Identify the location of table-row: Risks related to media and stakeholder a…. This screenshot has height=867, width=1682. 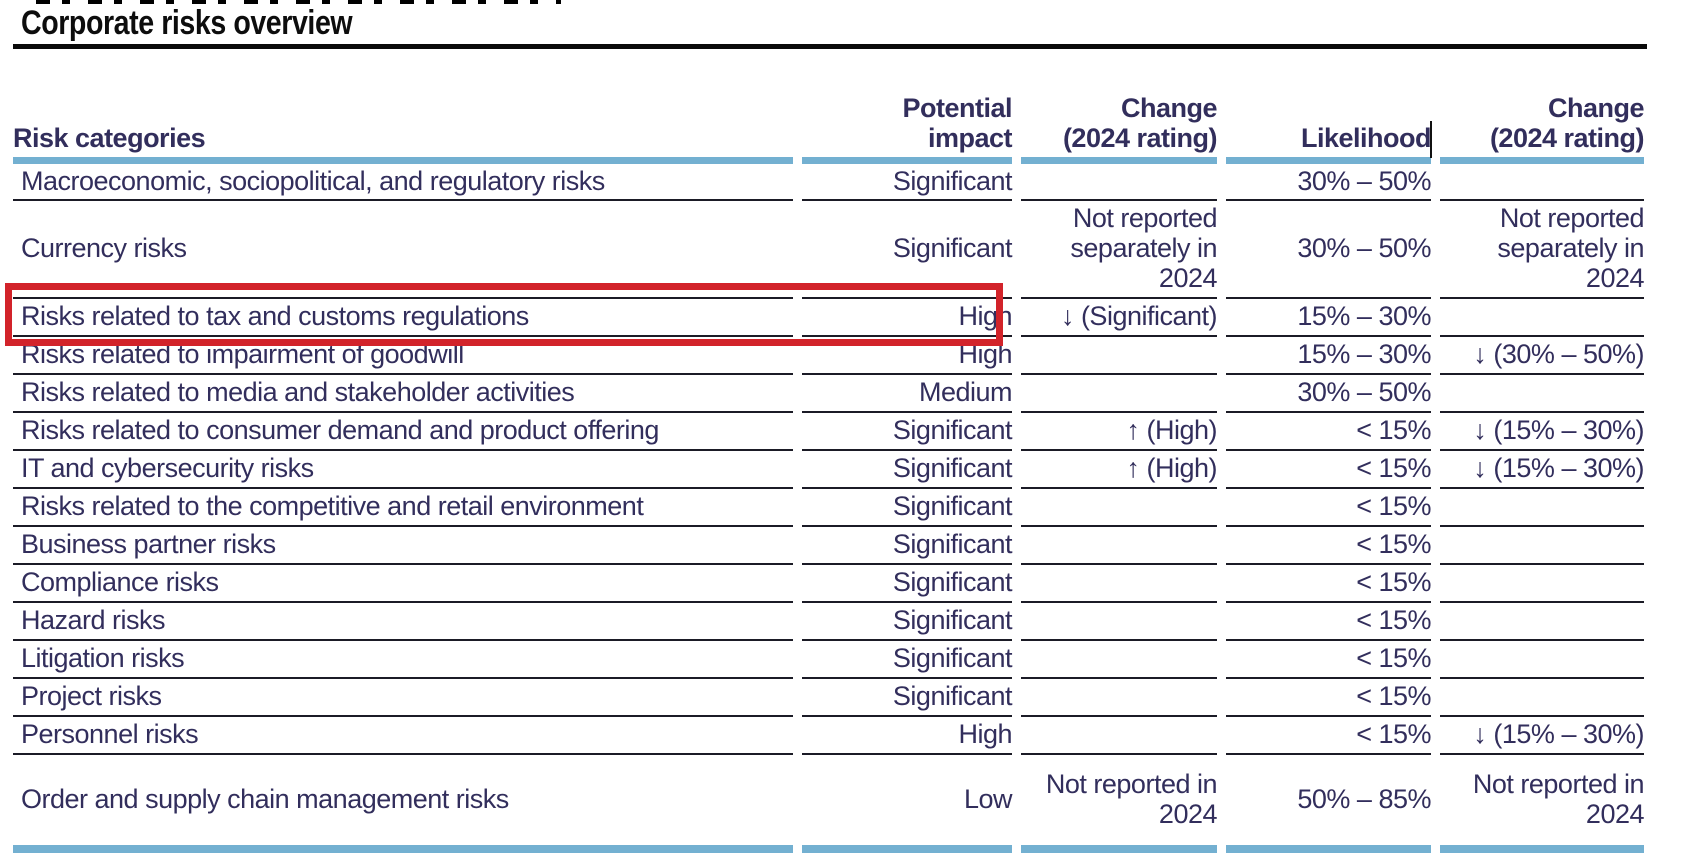
(828, 394).